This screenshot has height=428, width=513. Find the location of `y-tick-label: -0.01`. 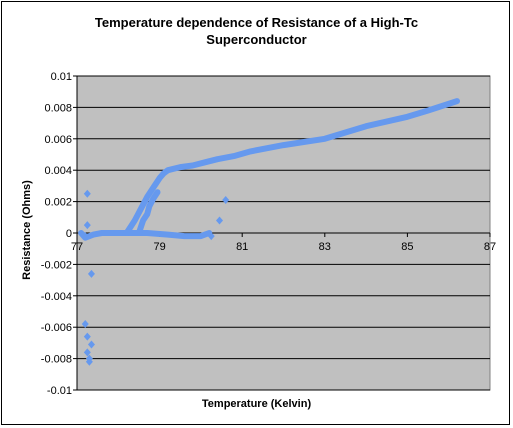

y-tick-label: -0.01 is located at coordinates (59, 391).